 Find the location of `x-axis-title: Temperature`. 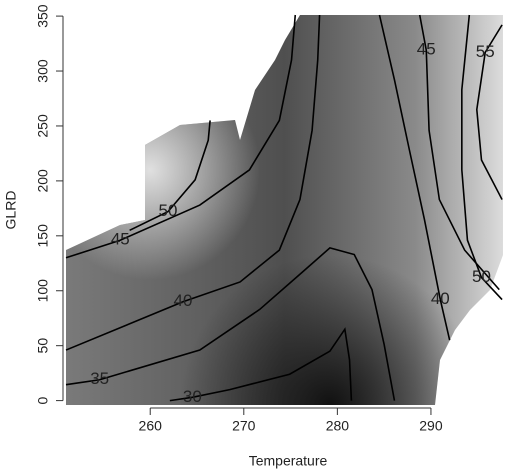

x-axis-title: Temperature is located at coordinates (288, 461).